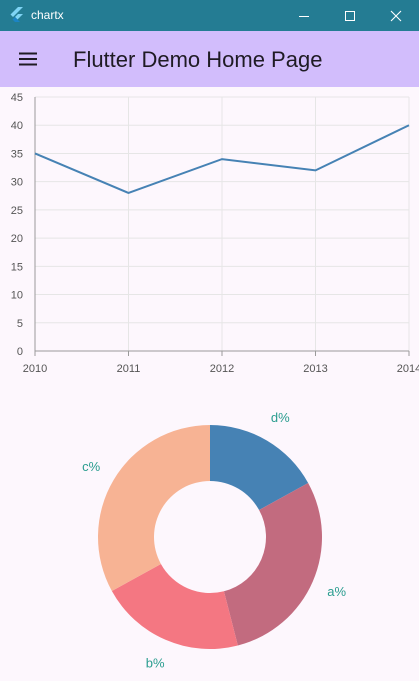 Image resolution: width=419 pixels, height=681 pixels. Describe the element at coordinates (209, 15) in the screenshot. I see `window-titlebar: chartx` at that location.